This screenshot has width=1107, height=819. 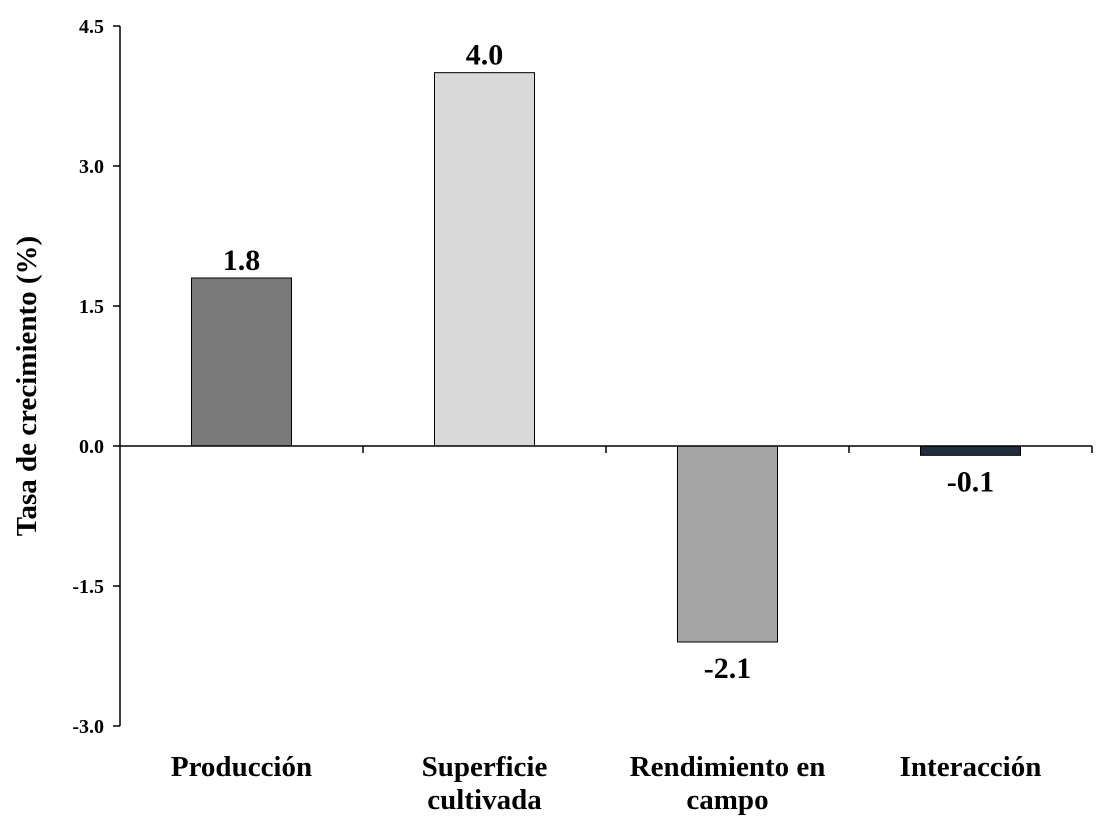 I want to click on data-label: 1.8, so click(x=242, y=260).